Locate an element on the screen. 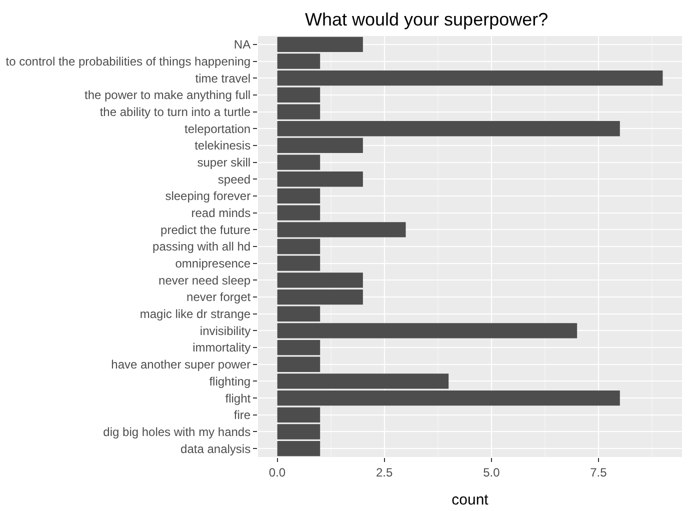 The image size is (688, 511). y-tick-label: flighting is located at coordinates (230, 381).